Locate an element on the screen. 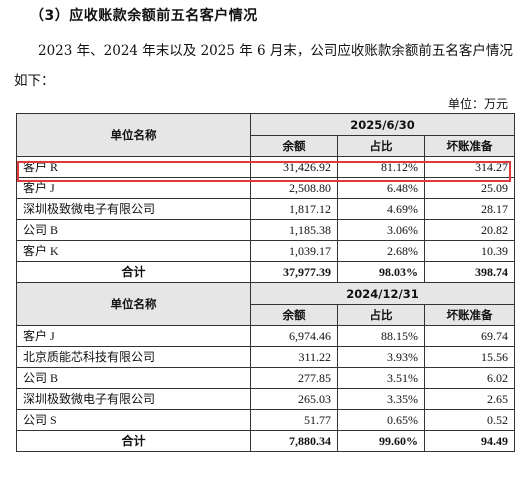 The height and width of the screenshot is (500, 529). total-balance: 7,880.34 is located at coordinates (294, 441).